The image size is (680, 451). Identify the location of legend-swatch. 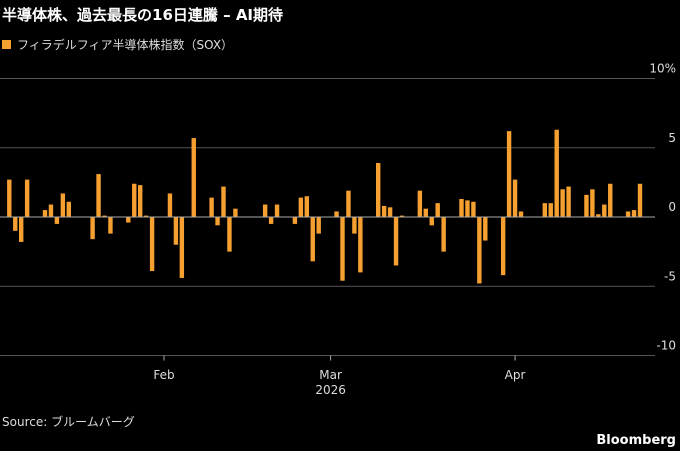
(6, 44).